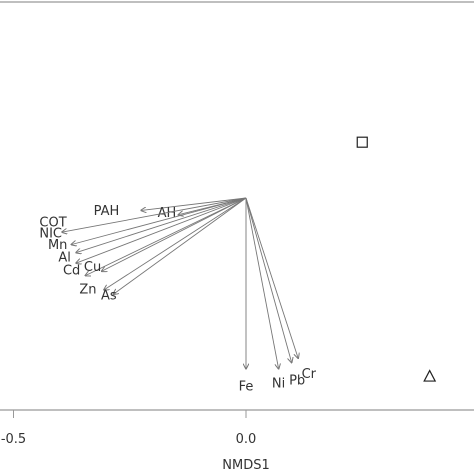 The height and width of the screenshot is (474, 474). What do you see at coordinates (396, 259) in the screenshot?
I see `point-layer` at bounding box center [396, 259].